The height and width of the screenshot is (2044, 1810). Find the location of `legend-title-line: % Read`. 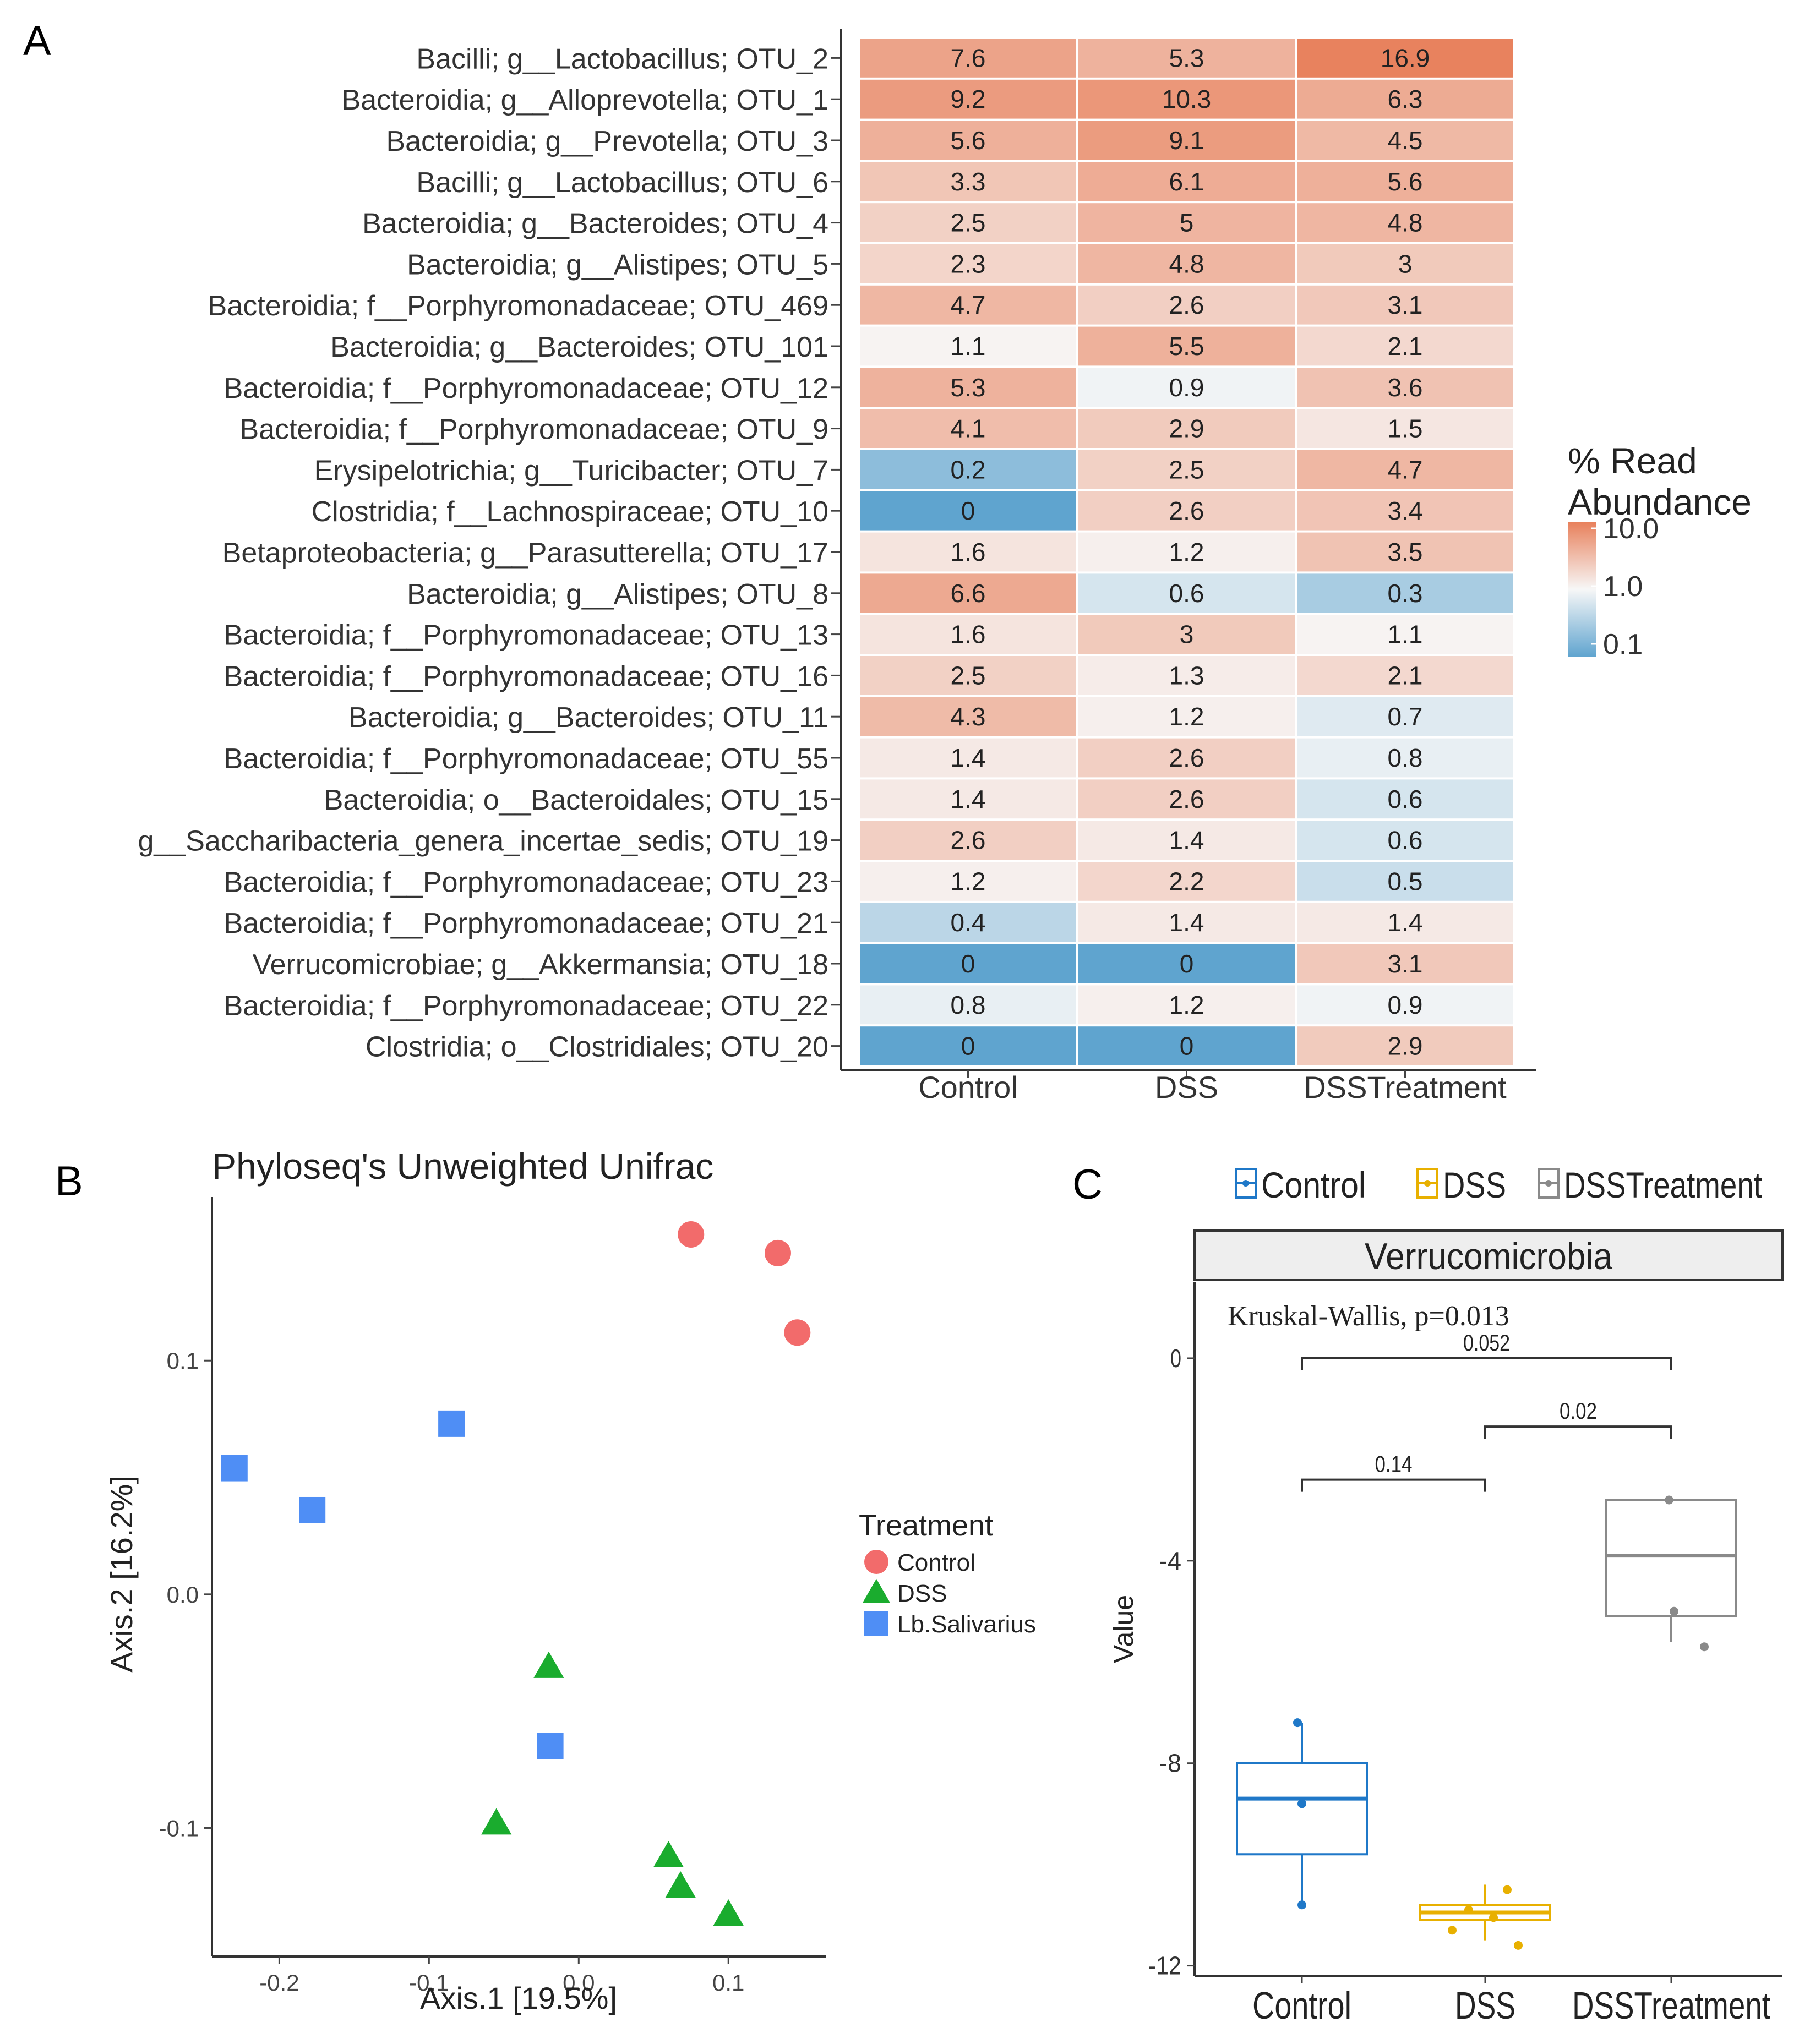

legend-title-line: % Read is located at coordinates (1632, 461).